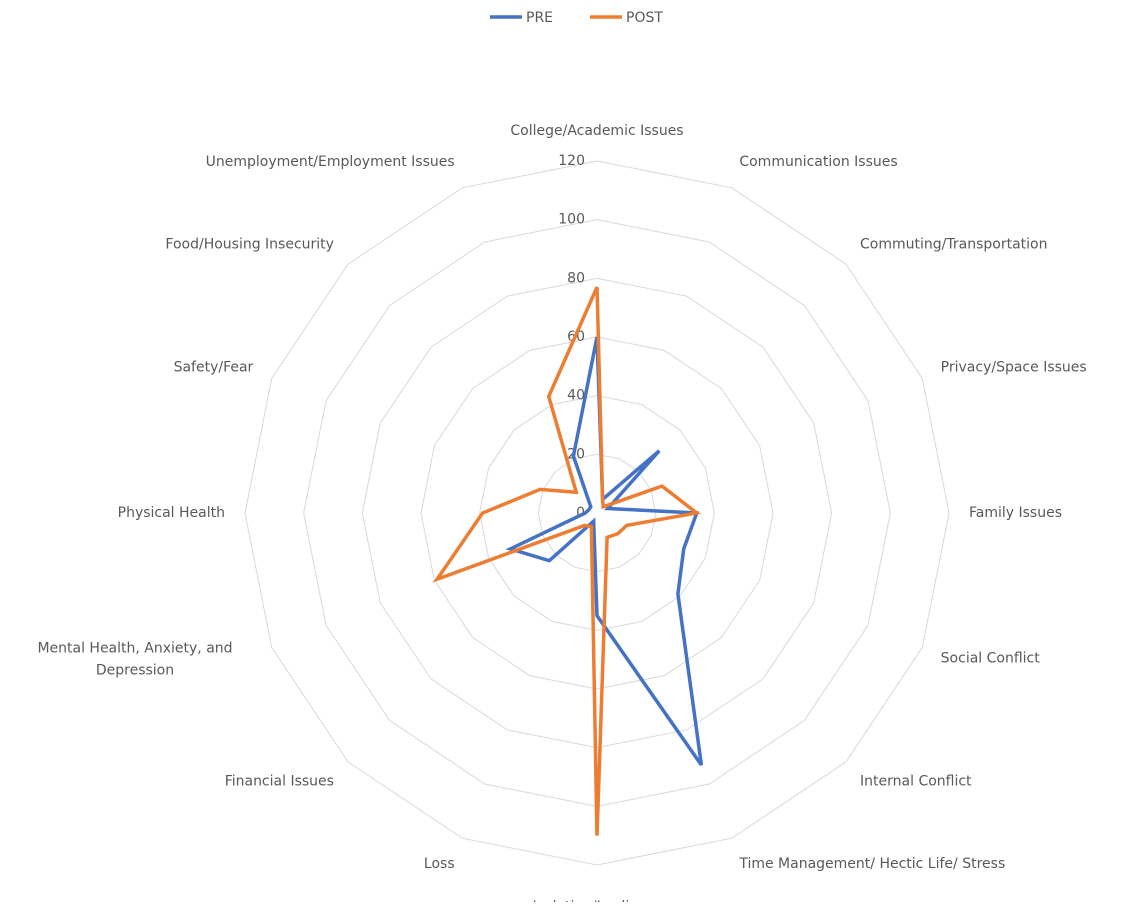 The height and width of the screenshot is (906, 1126). What do you see at coordinates (576, 396) in the screenshot?
I see `r-tick-label: 40` at bounding box center [576, 396].